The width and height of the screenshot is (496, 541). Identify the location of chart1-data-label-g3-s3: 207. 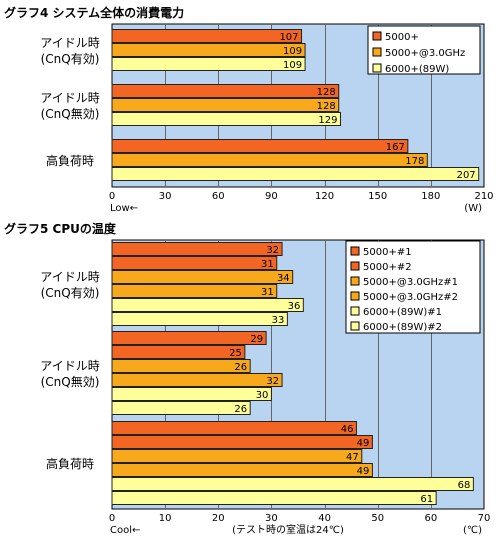
(466, 175).